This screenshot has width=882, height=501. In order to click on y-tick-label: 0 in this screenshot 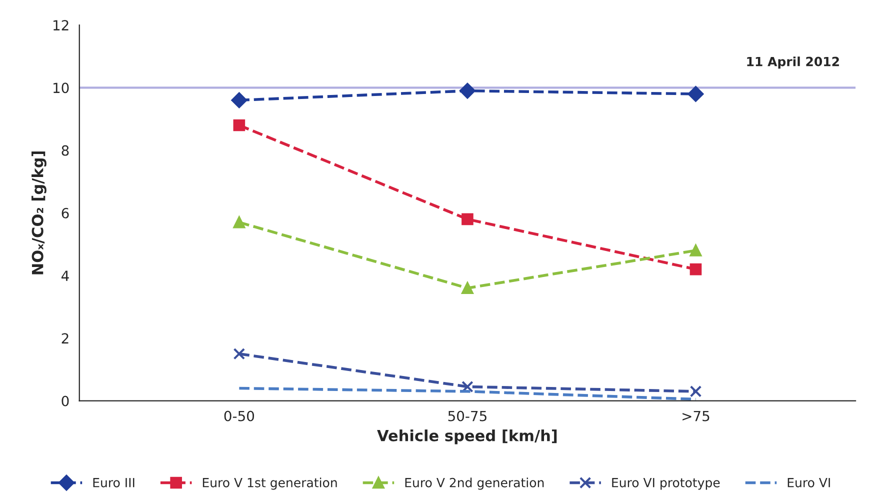, I will do `click(65, 401)`.